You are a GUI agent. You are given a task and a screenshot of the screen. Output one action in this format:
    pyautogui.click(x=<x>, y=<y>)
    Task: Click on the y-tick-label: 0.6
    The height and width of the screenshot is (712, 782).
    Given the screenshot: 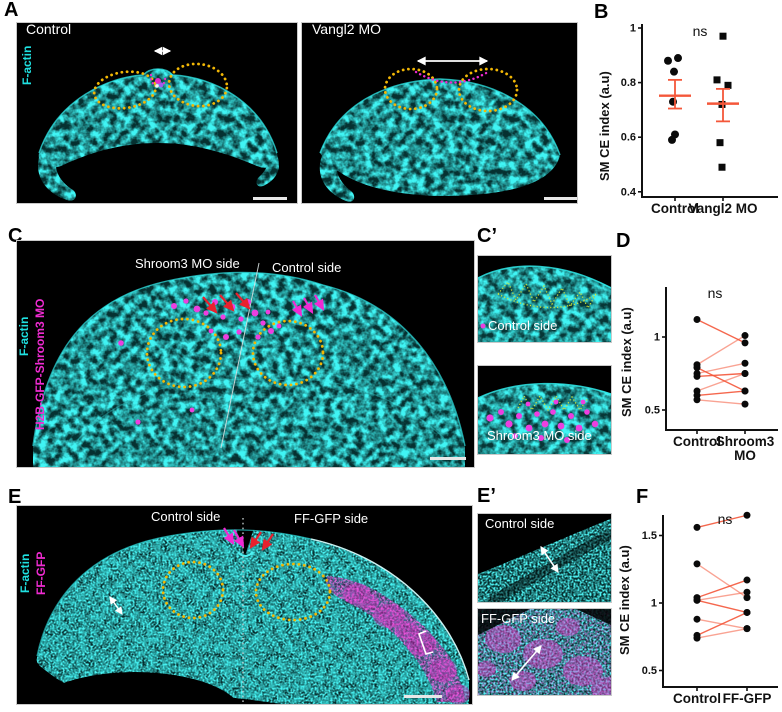 What is the action you would take?
    pyautogui.click(x=628, y=138)
    